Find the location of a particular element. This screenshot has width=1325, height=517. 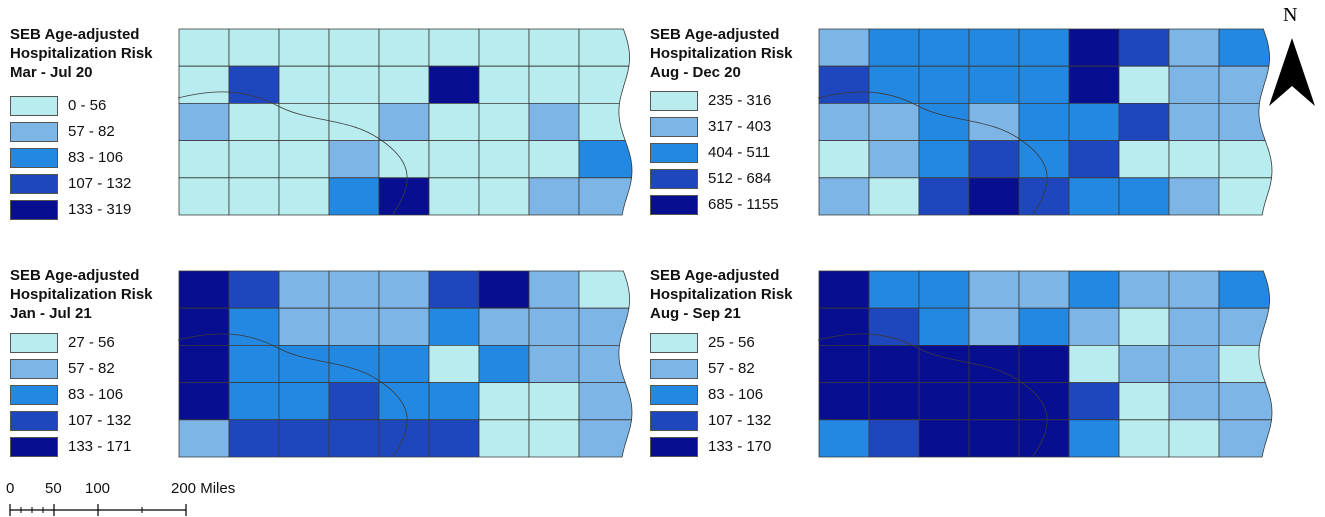

legend-label: 0 - 56 is located at coordinates (87, 105).